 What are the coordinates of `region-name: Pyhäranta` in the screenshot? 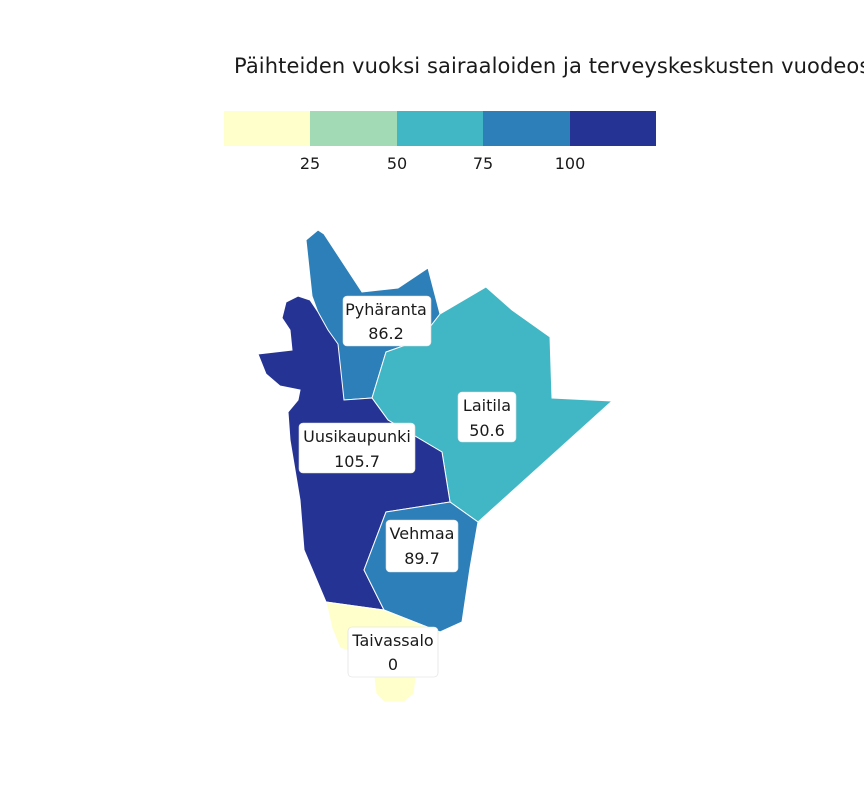 It's located at (386, 309).